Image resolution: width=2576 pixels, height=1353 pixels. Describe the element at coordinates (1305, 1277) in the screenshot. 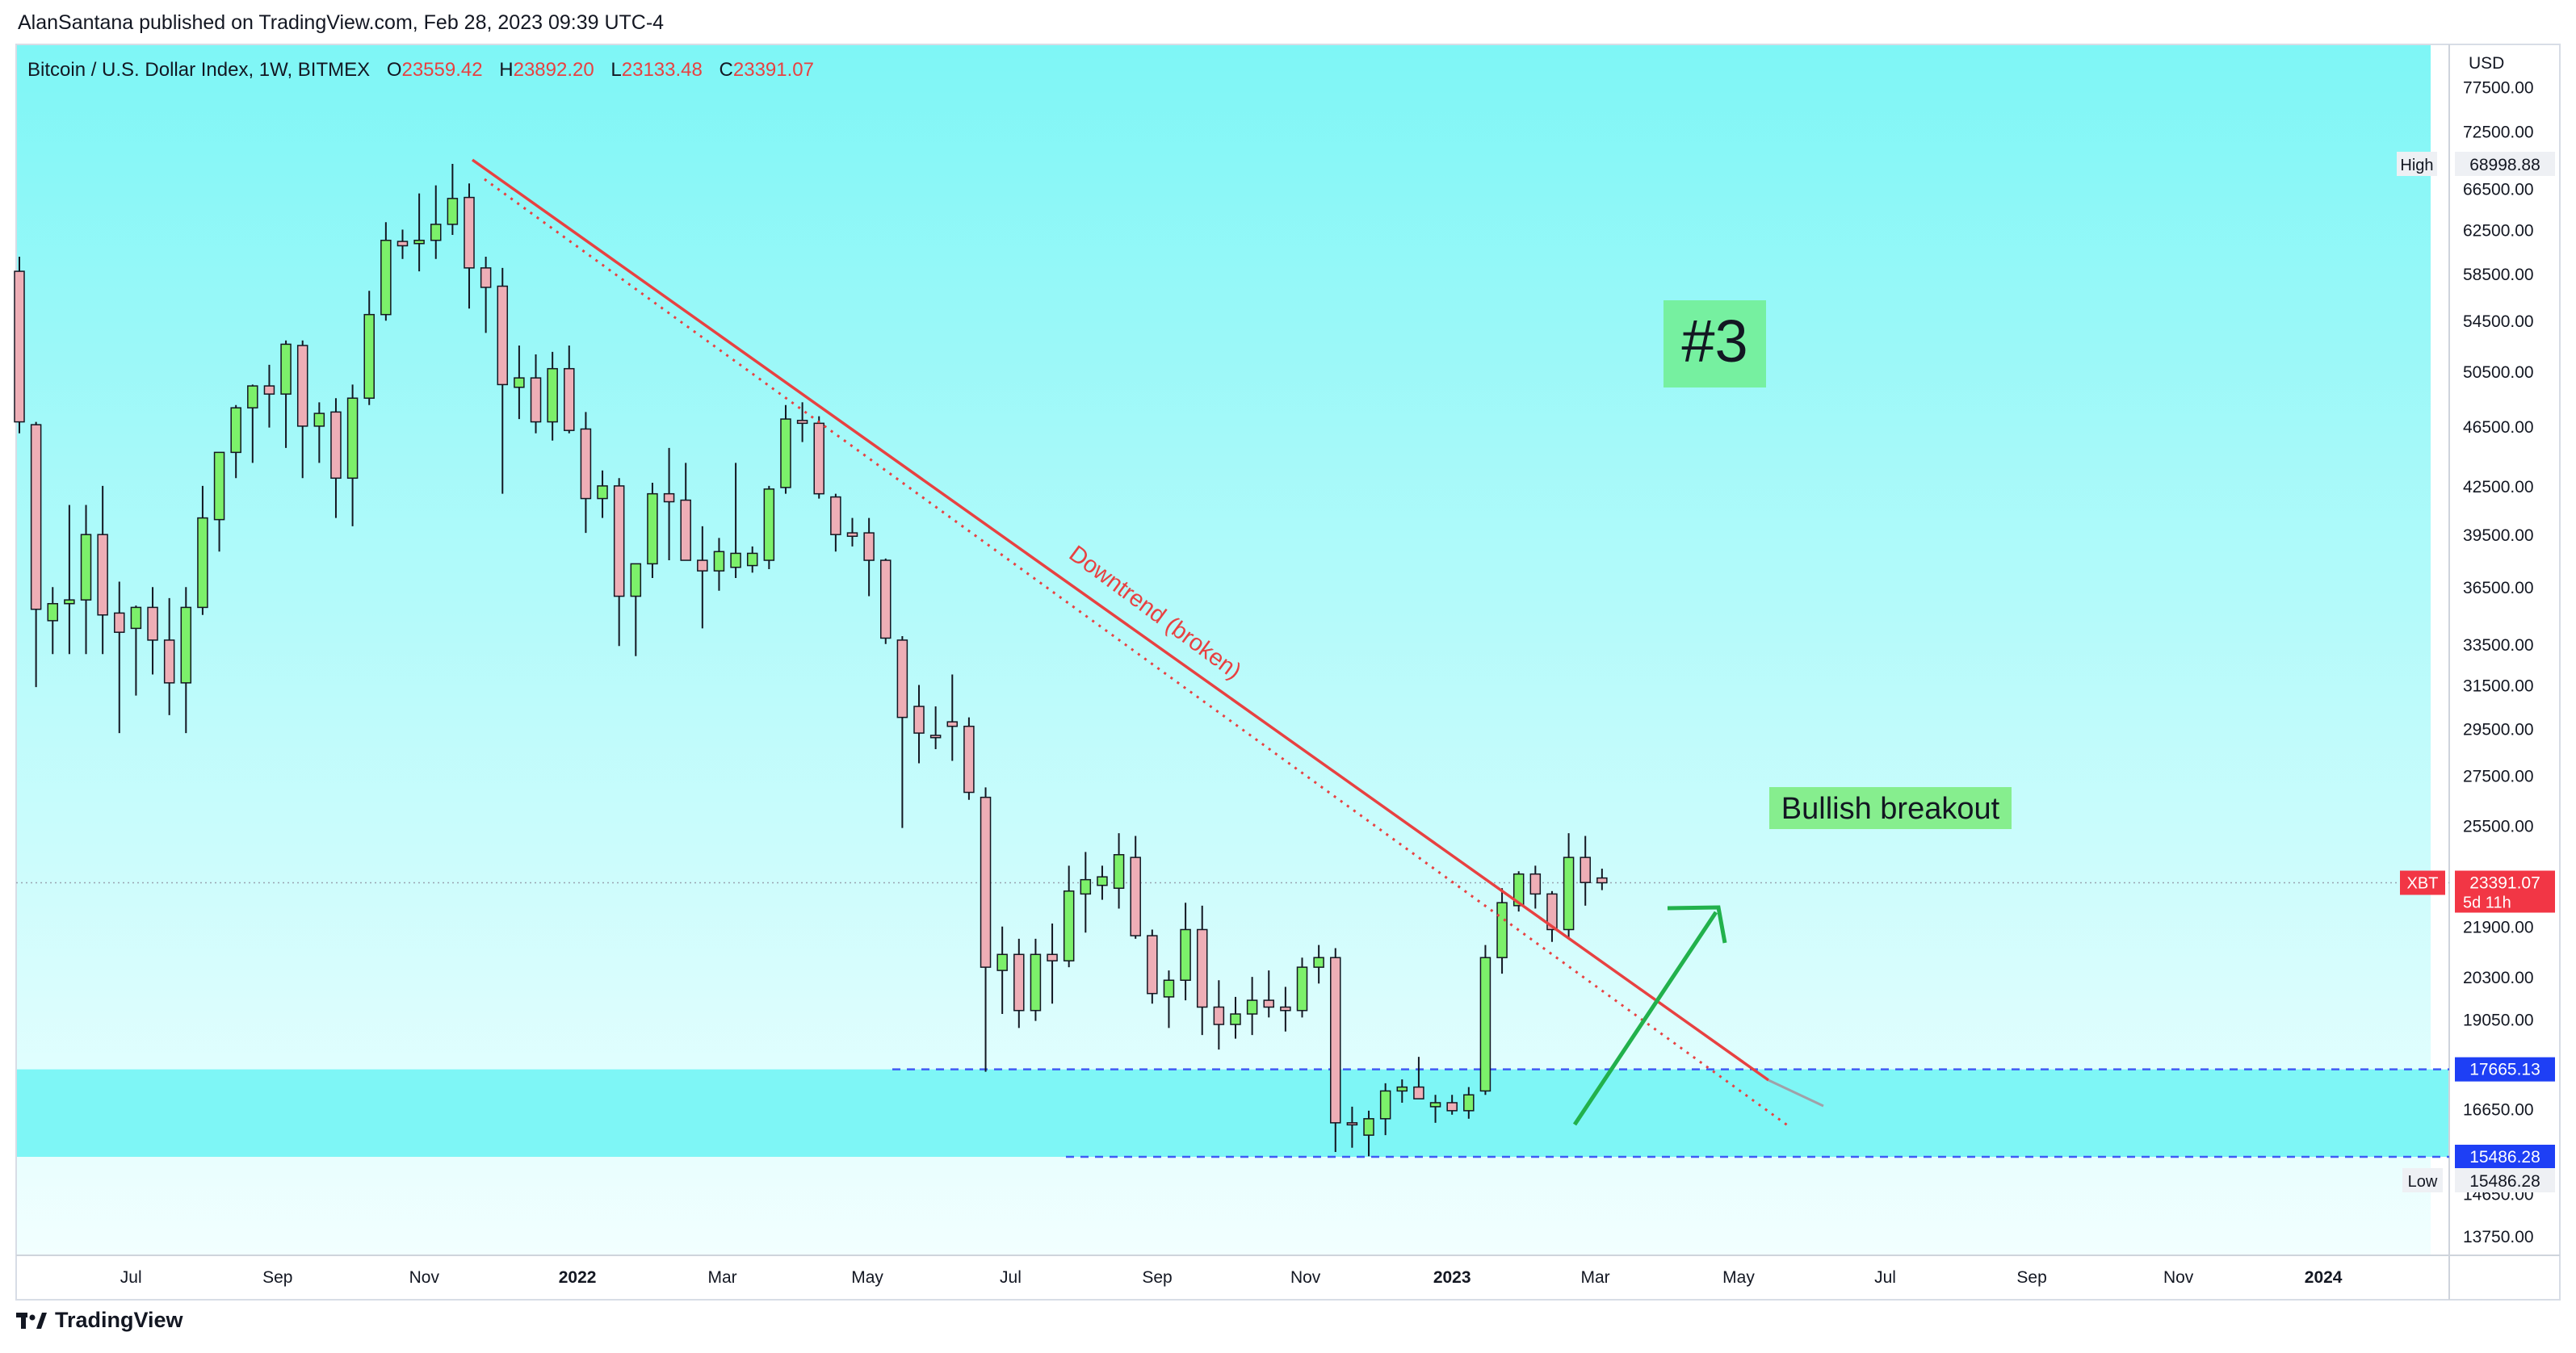

I see `time-tick-label: Nov` at that location.